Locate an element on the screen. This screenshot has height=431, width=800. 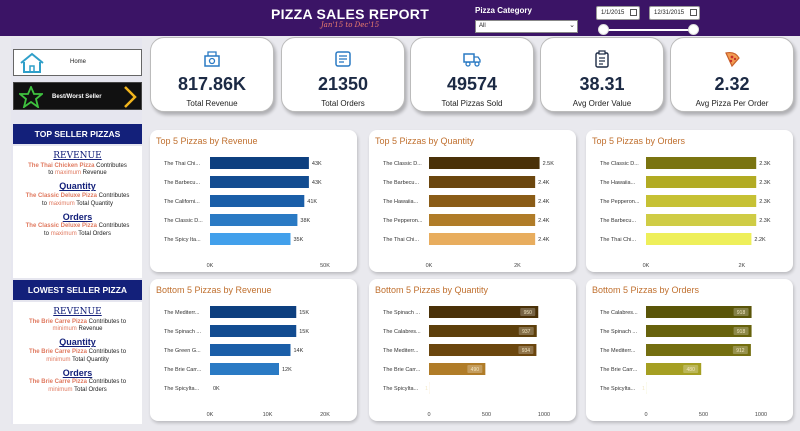
kpi-total-revenue: 817.86K Total Revenue is located at coordinates (212, 74).